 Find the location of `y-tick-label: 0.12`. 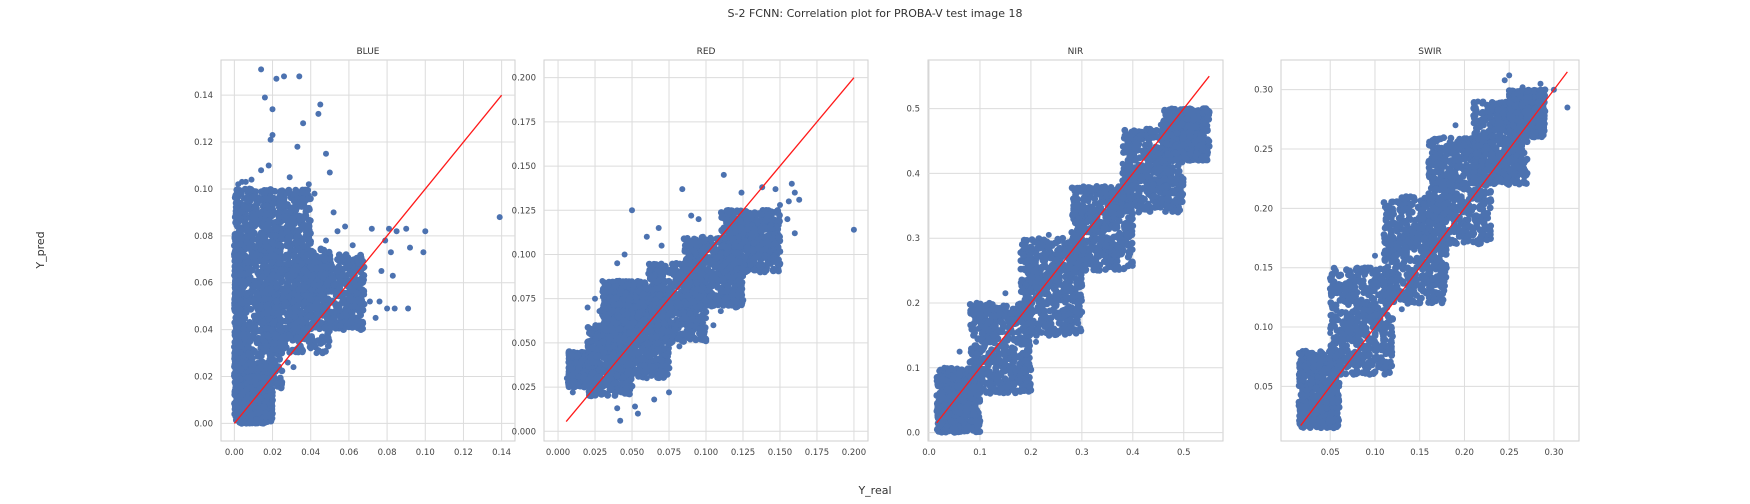

y-tick-label: 0.12 is located at coordinates (203, 143).